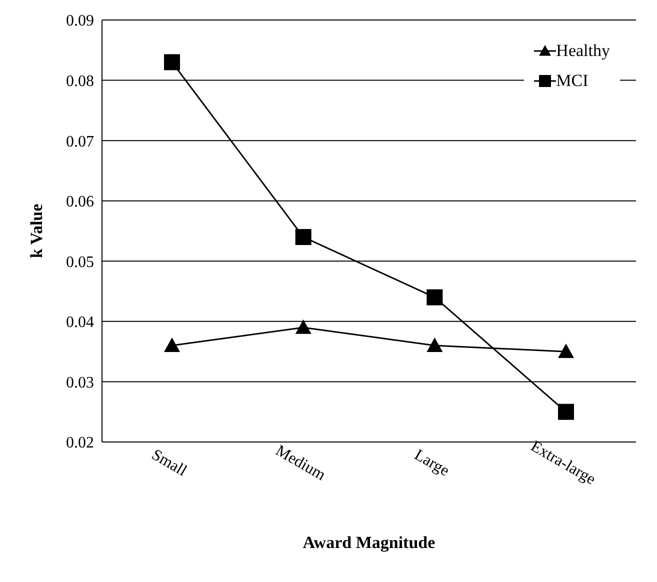 This screenshot has width=657, height=582. I want to click on y-tick-label: 0.06, so click(80, 202).